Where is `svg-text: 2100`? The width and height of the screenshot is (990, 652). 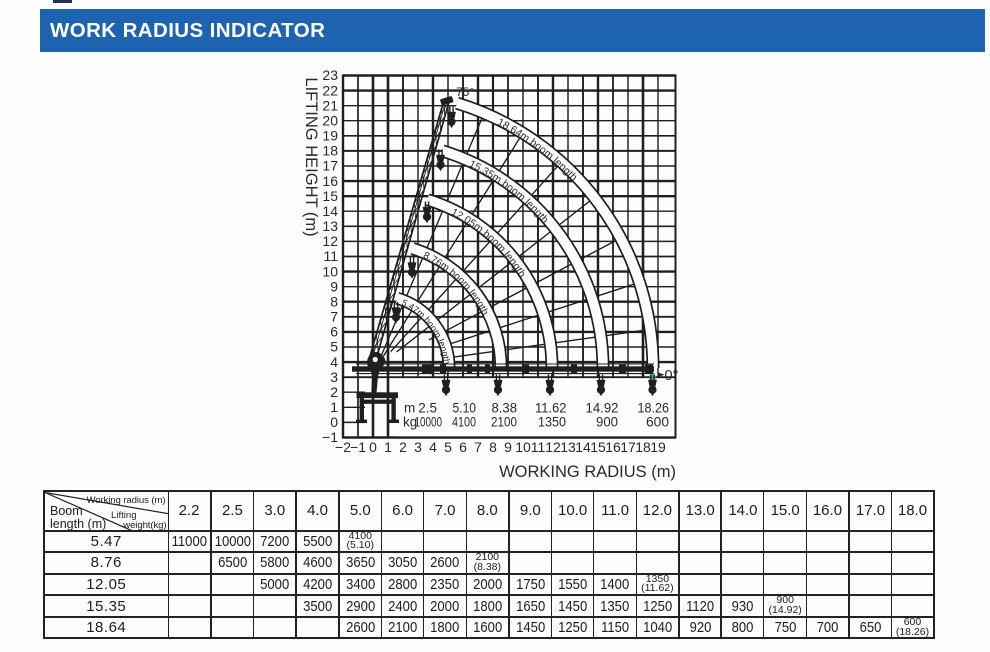 svg-text: 2100 is located at coordinates (504, 421).